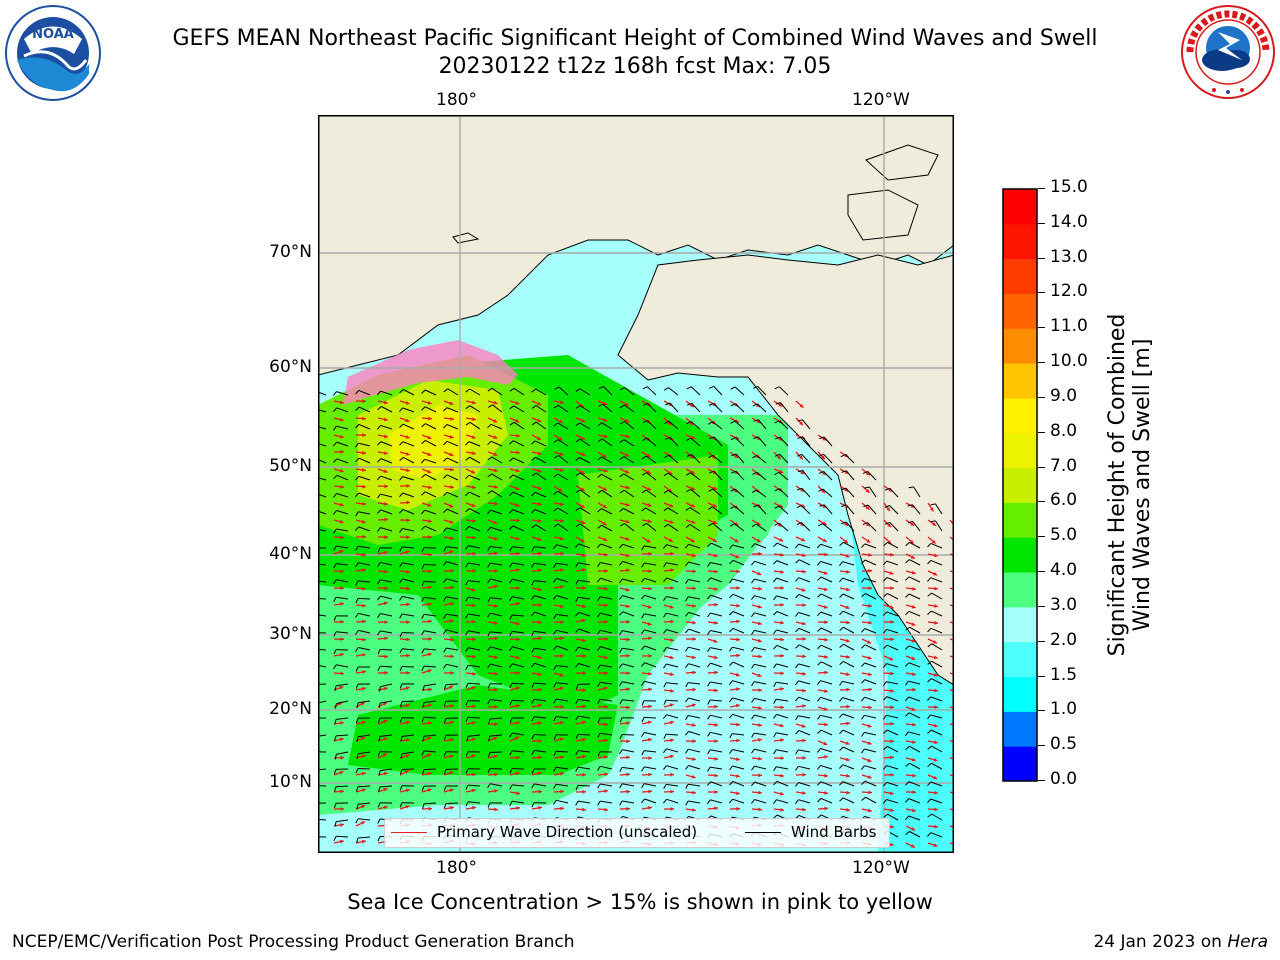 This screenshot has width=1280, height=960. I want to click on wave-direction-arrow, so click(951, 741).